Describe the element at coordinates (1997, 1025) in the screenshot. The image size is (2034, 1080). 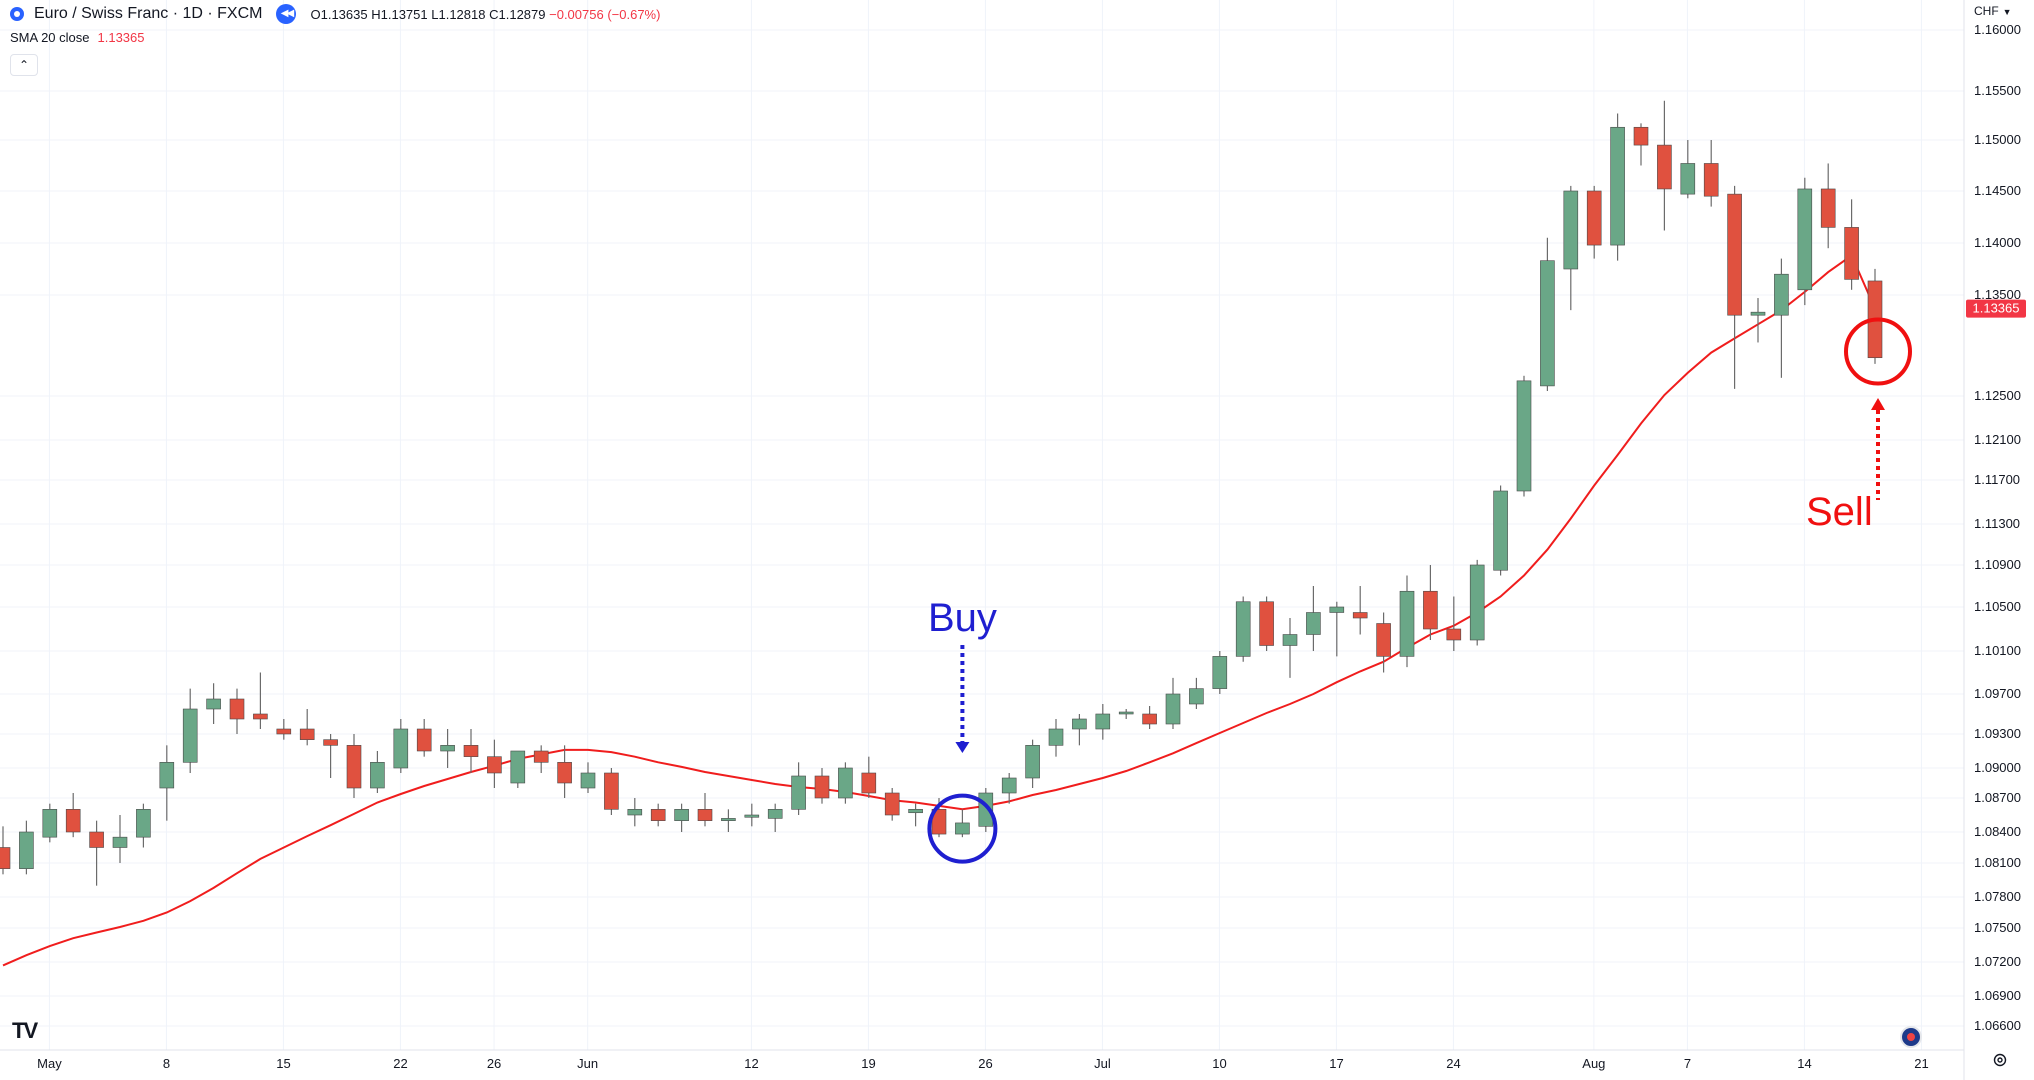
I see `price-tick-label: 1.06600` at that location.